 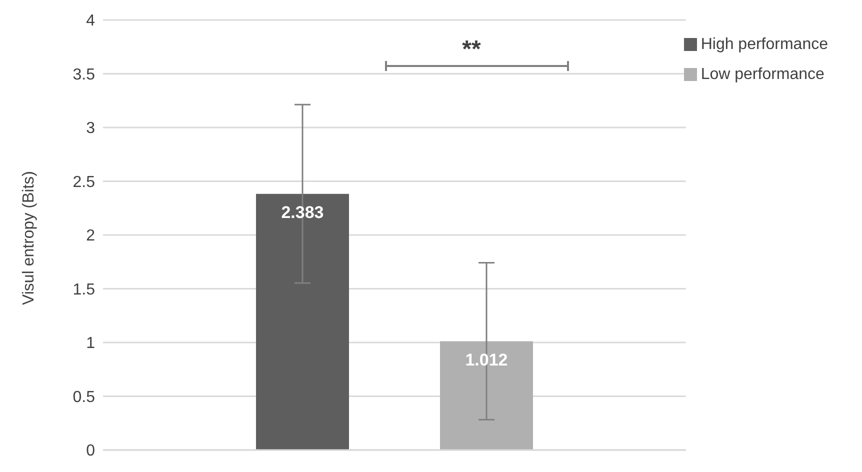 I want to click on data-label: 2.383, so click(x=302, y=212).